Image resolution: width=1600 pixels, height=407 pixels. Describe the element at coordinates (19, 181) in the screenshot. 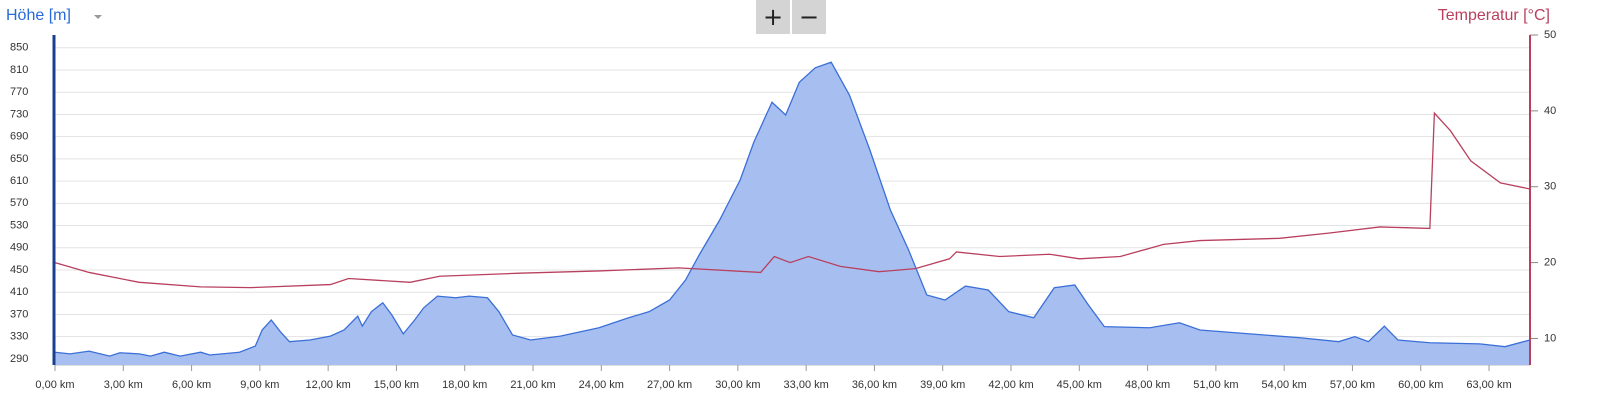

I see `y-tick-label: 610` at that location.